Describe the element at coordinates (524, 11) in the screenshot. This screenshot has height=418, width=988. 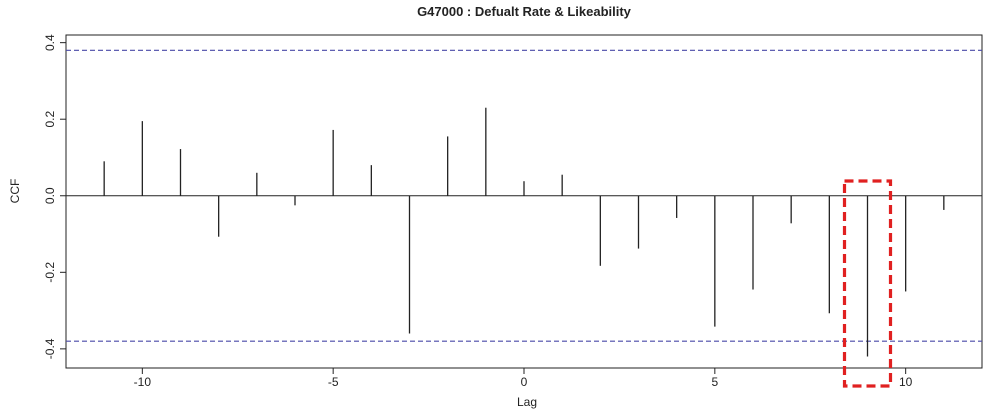
I see `chart-title: G47000 : Defualt Rate & Likeability` at that location.